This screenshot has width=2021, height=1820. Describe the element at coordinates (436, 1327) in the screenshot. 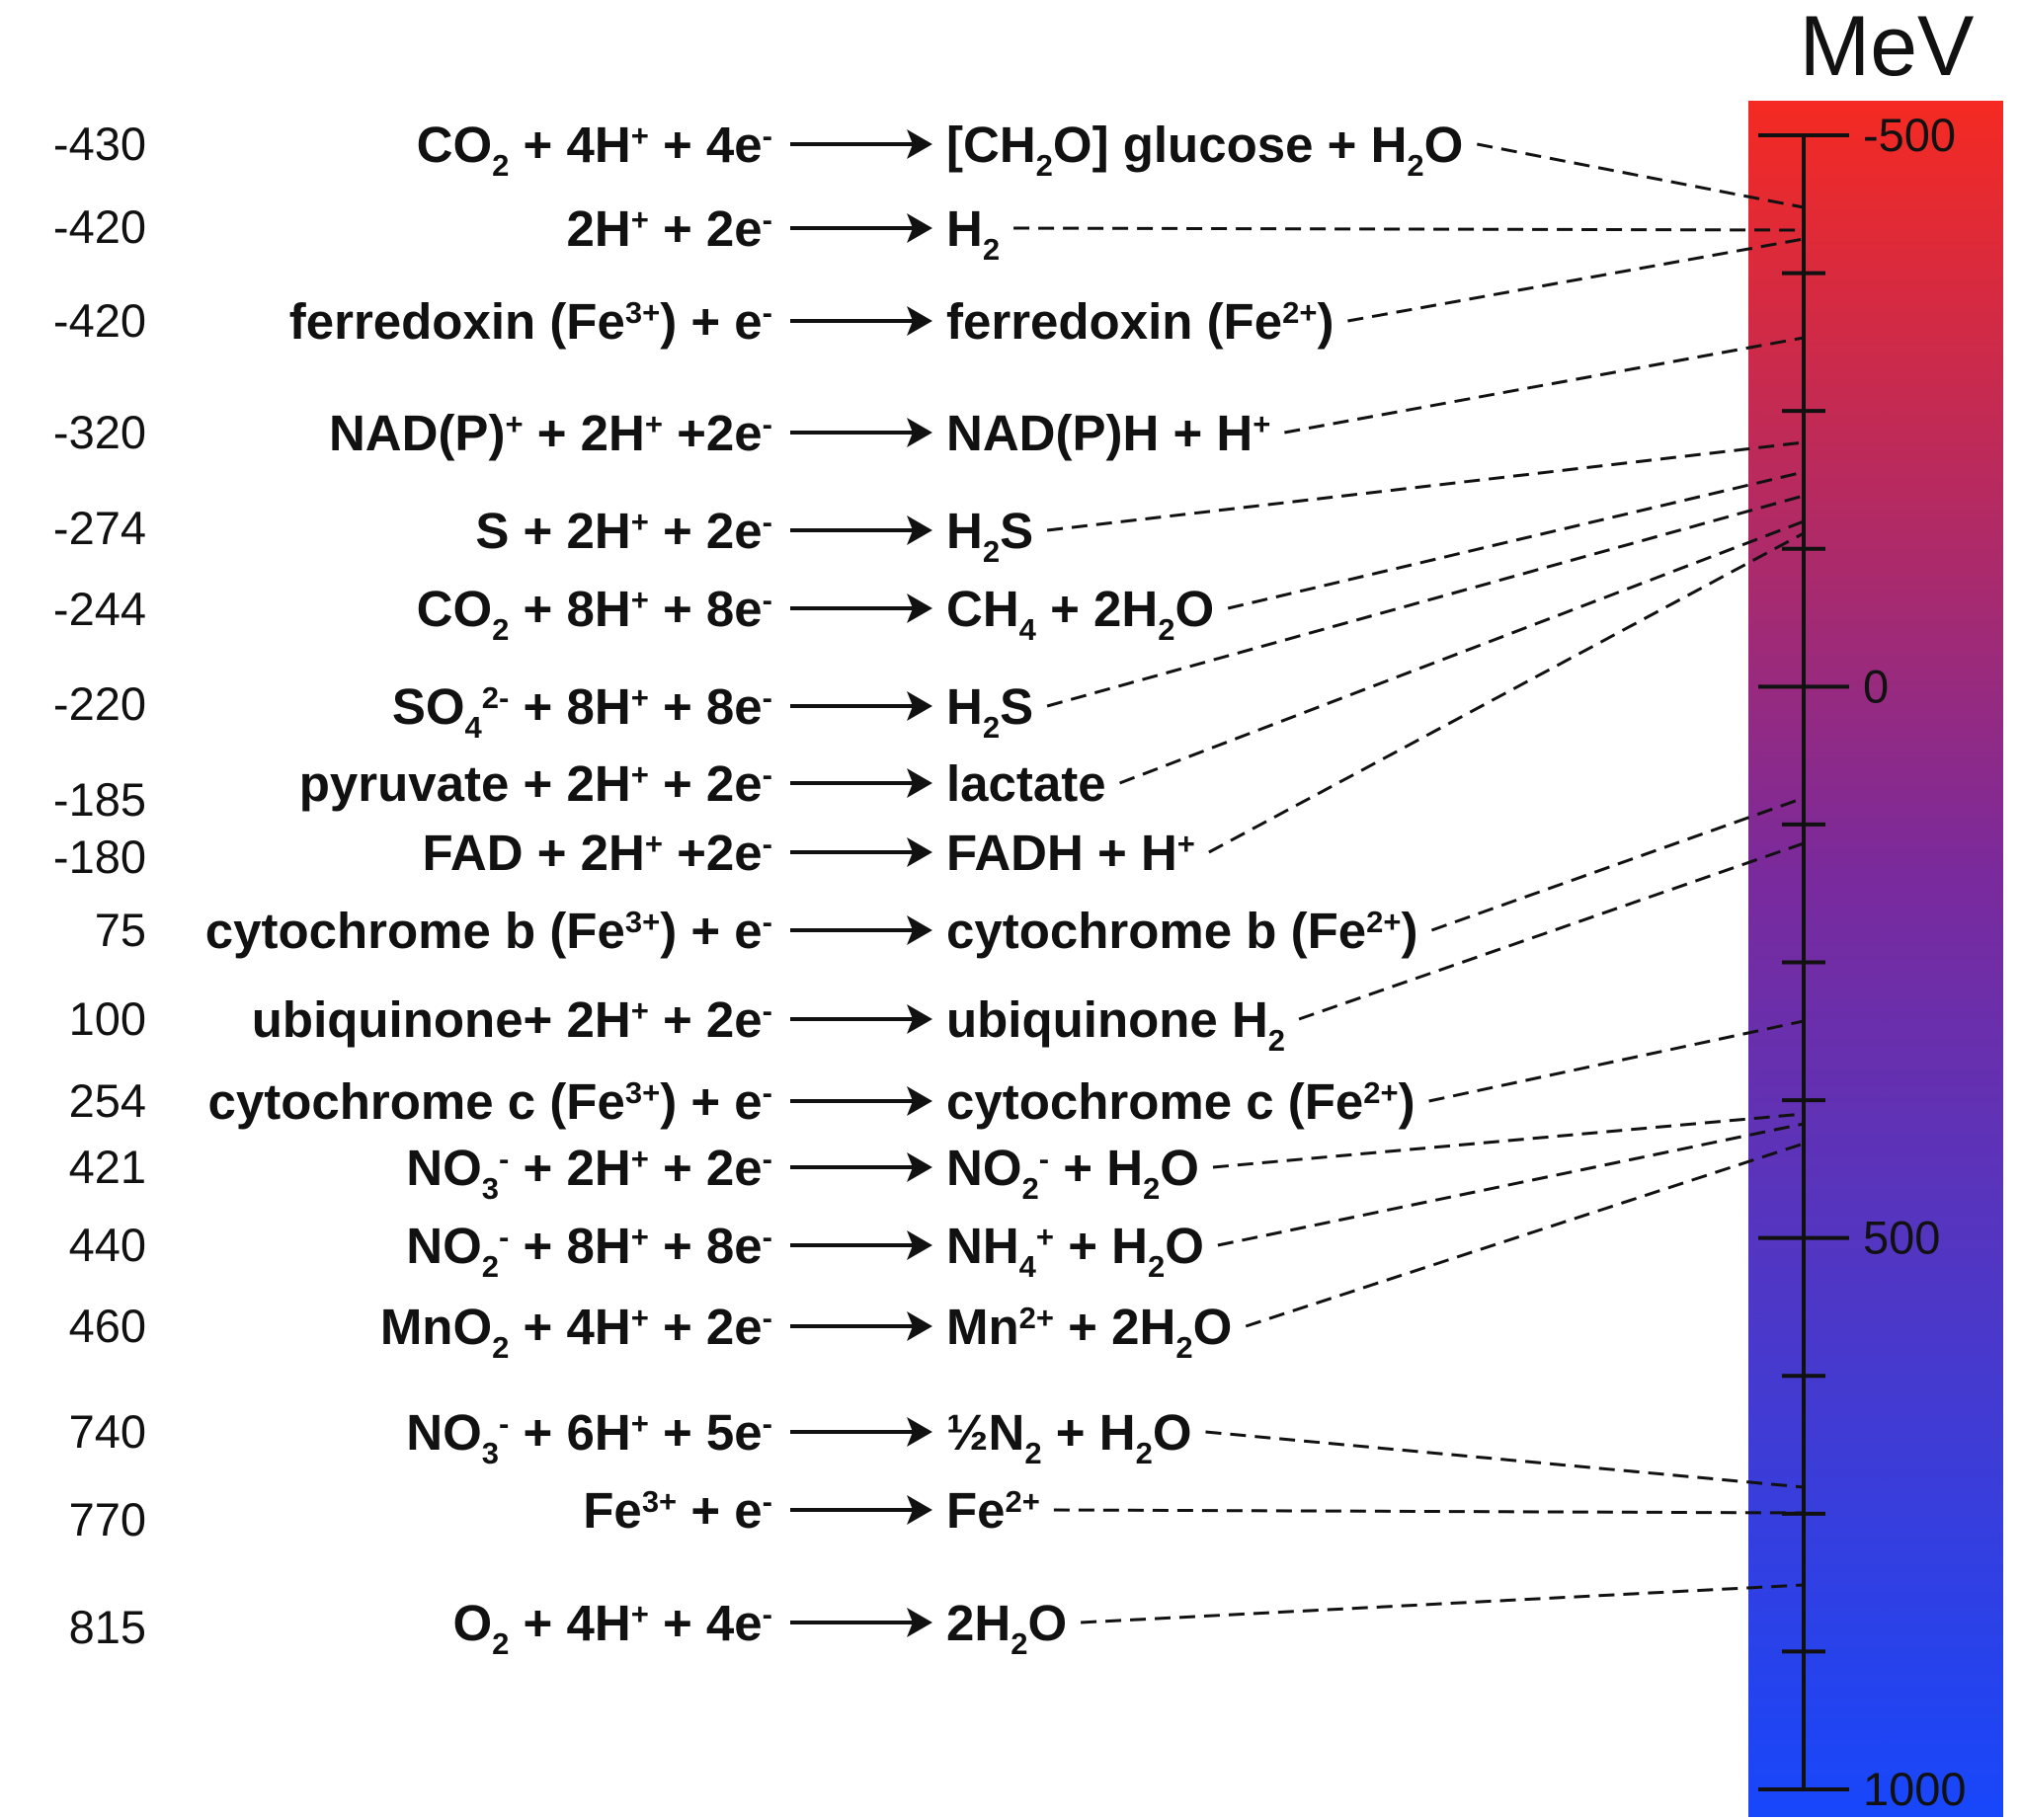

I see `formula-text: MnO` at that location.